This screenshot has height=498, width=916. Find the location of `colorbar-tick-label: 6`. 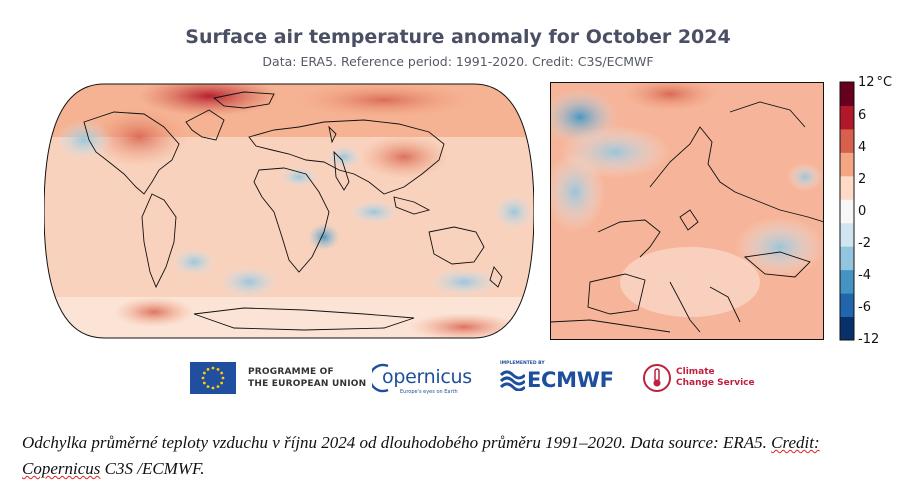

colorbar-tick-label: 6 is located at coordinates (862, 115).